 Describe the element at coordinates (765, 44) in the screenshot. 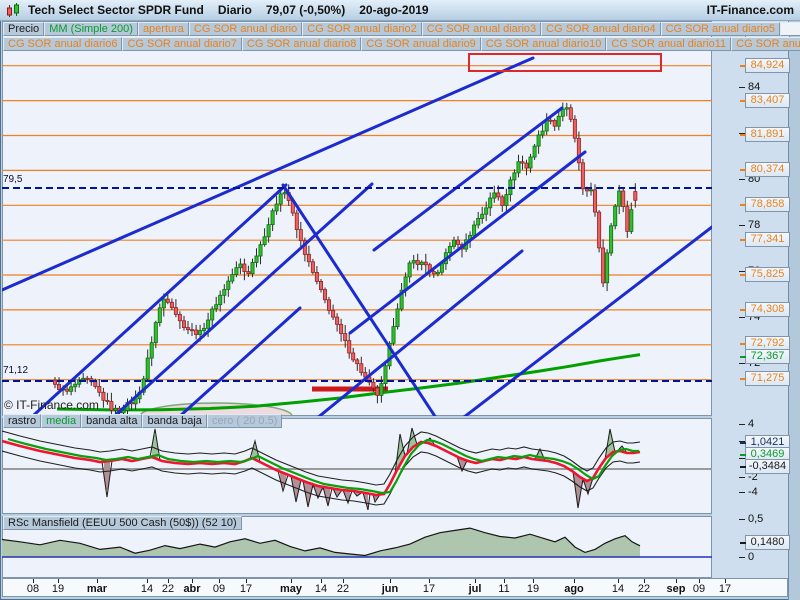

I see `legend-chip: CG SOR anual` at that location.